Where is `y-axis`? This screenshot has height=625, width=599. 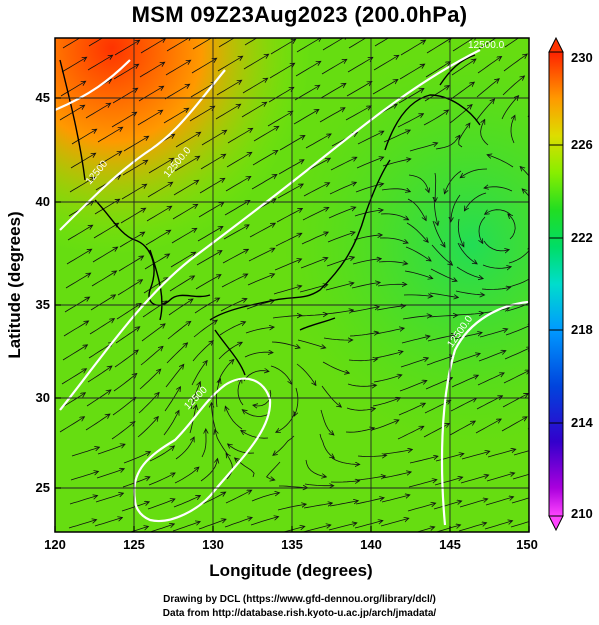
y-axis is located at coordinates (58, 293).